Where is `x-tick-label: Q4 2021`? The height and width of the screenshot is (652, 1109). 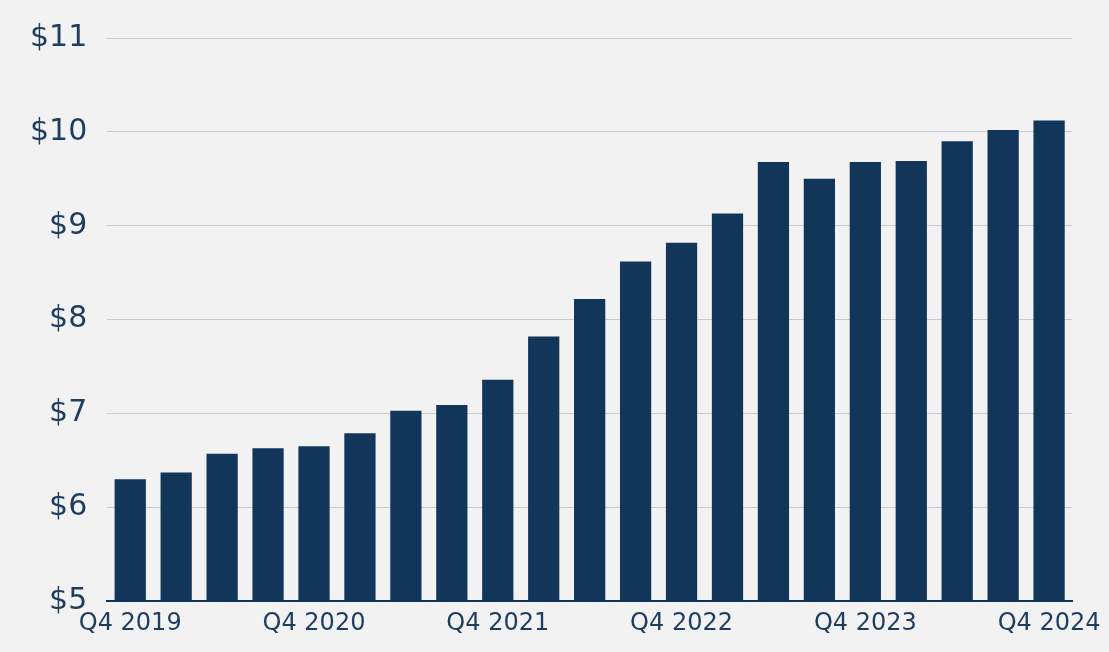 x-tick-label: Q4 2021 is located at coordinates (498, 621).